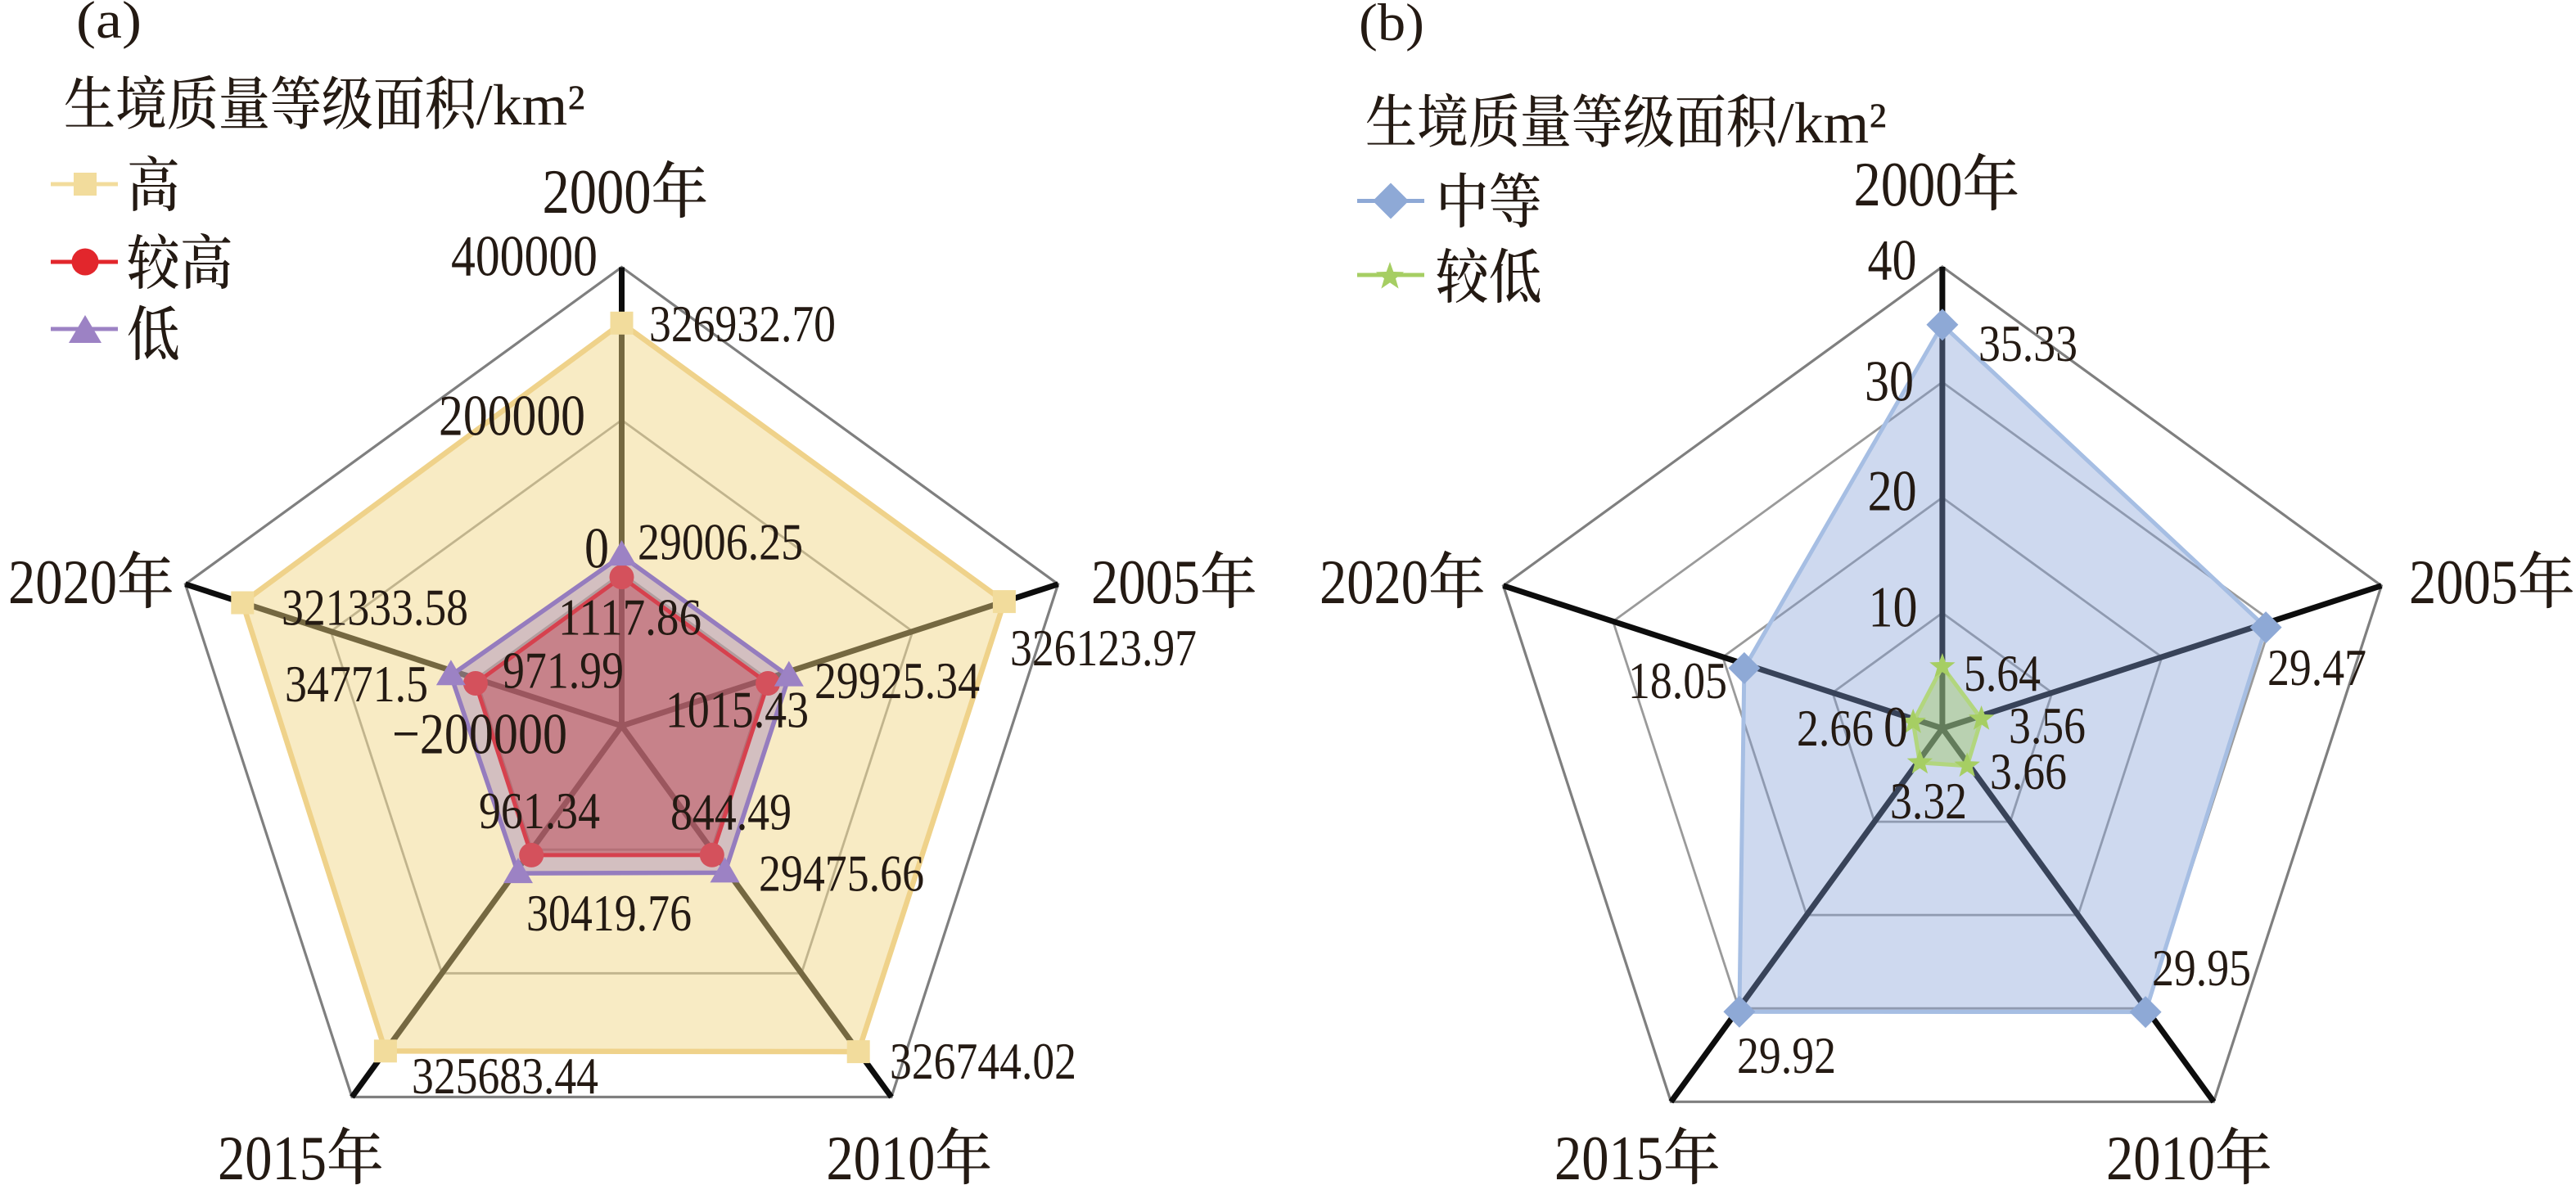  What do you see at coordinates (1103, 648) in the screenshot?
I see `svg-text: 326123.97` at bounding box center [1103, 648].